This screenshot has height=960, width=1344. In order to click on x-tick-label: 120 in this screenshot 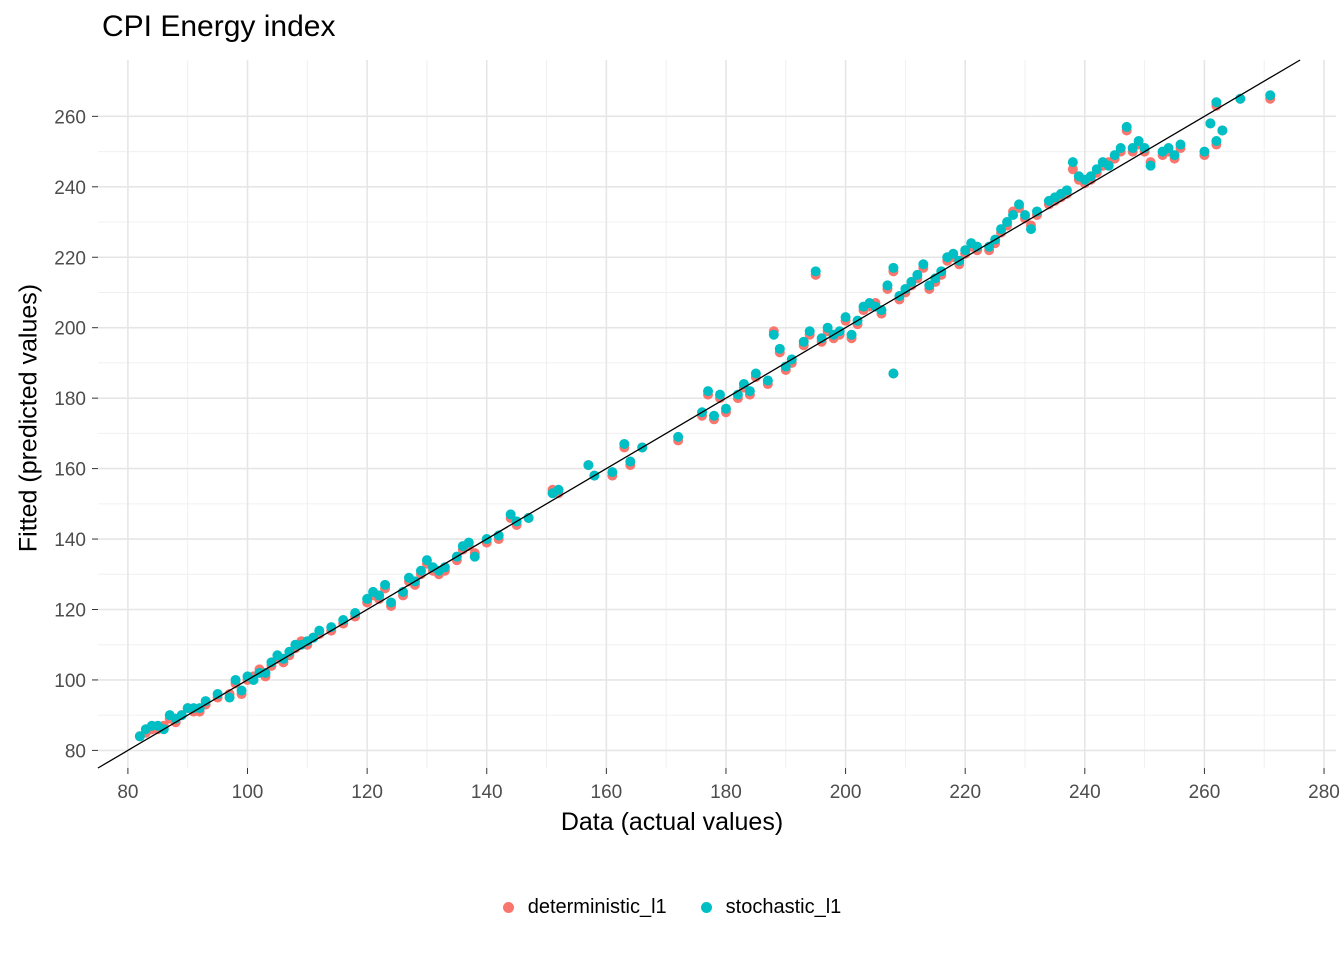, I will do `click(367, 792)`.